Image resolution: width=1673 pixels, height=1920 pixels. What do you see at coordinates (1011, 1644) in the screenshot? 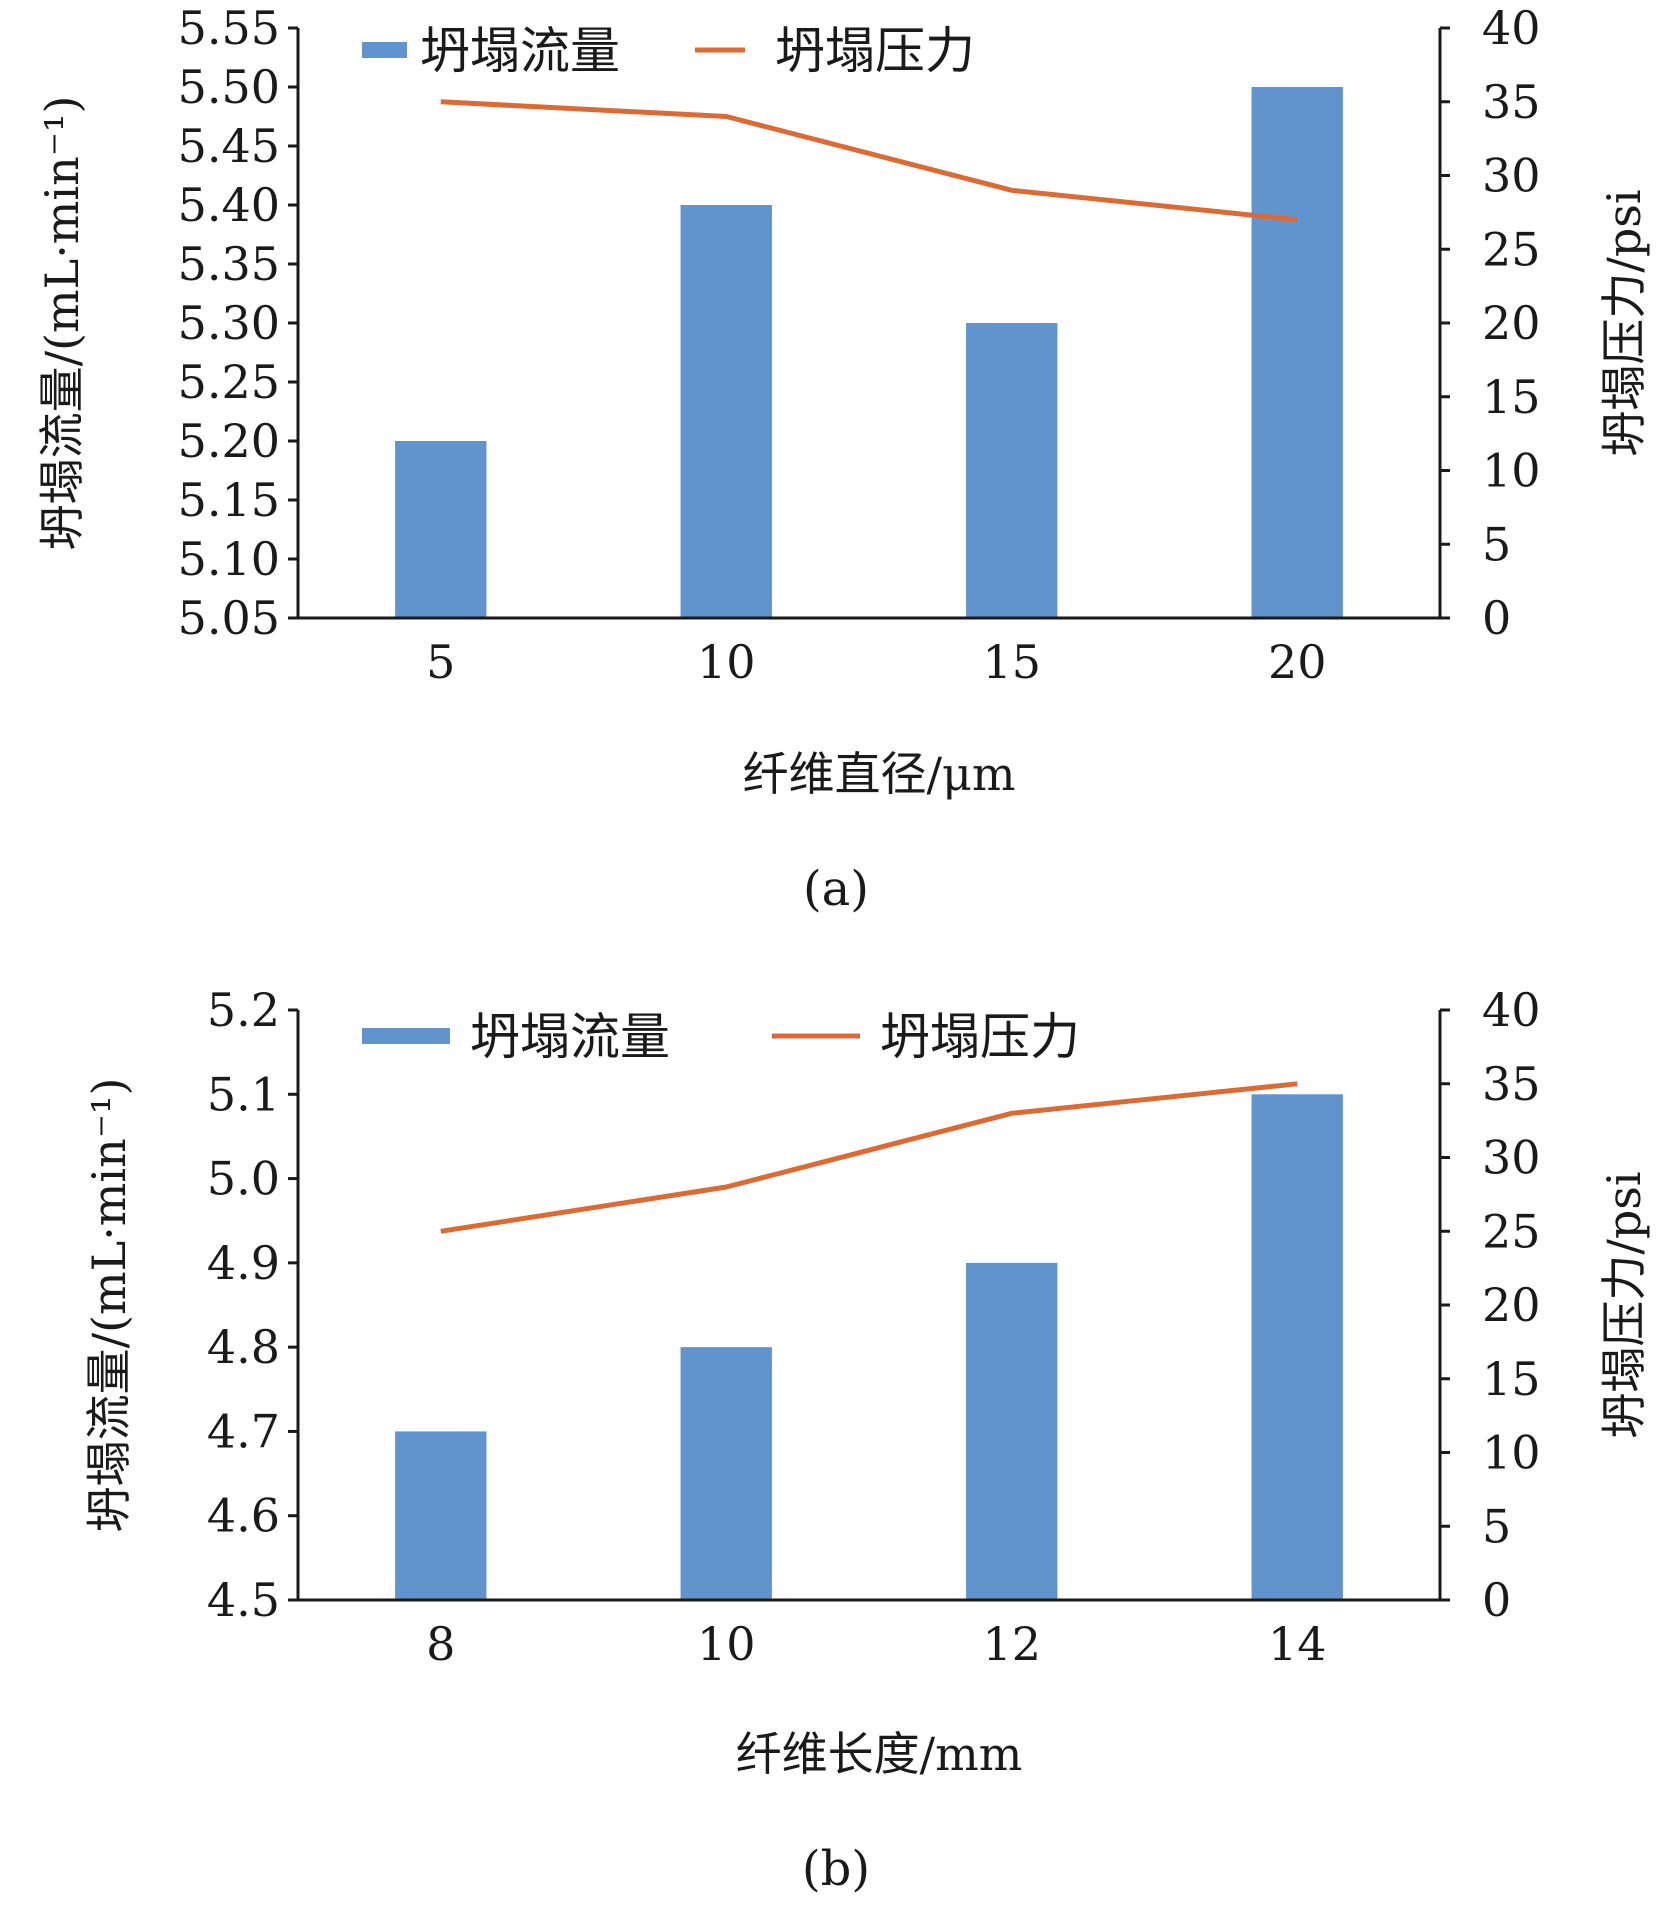
I see `x-tick-label: 12` at bounding box center [1011, 1644].